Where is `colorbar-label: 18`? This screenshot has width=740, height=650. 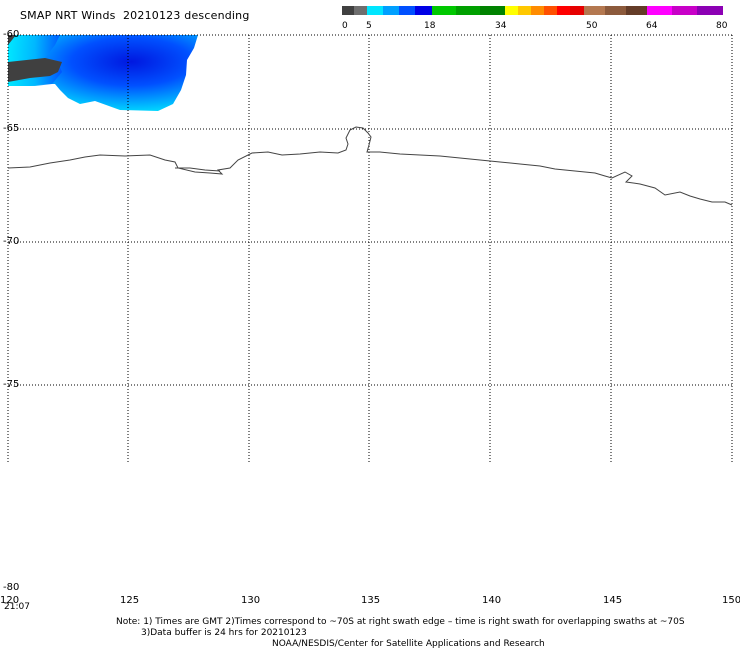 colorbar-label: 18 is located at coordinates (430, 26).